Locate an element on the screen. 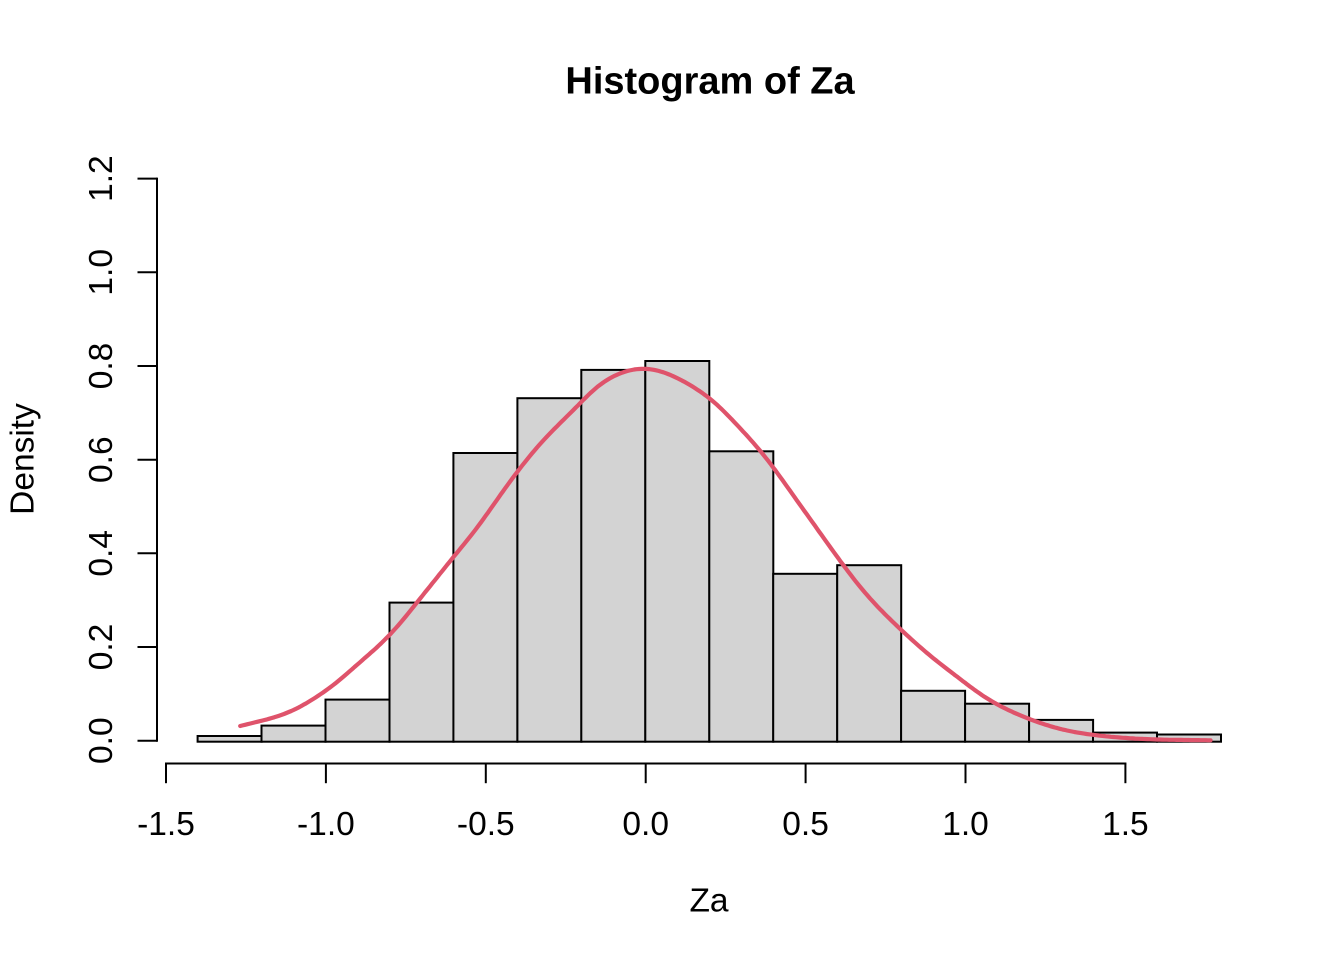  svg-text: 0.4 is located at coordinates (101, 553).